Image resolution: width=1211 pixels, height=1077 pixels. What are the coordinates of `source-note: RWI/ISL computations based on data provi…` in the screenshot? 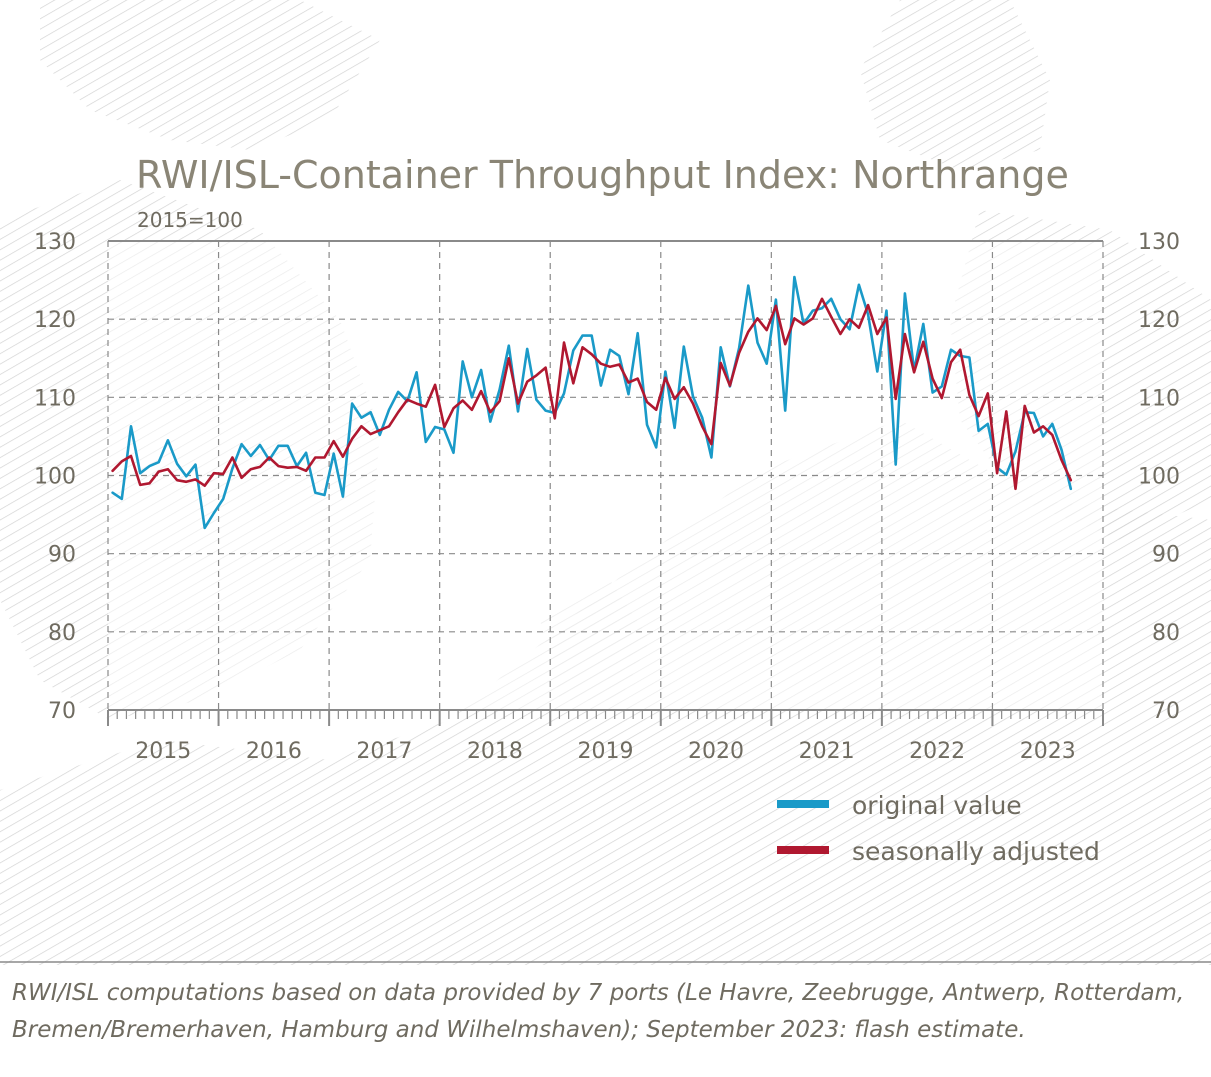 It's located at (598, 1011).